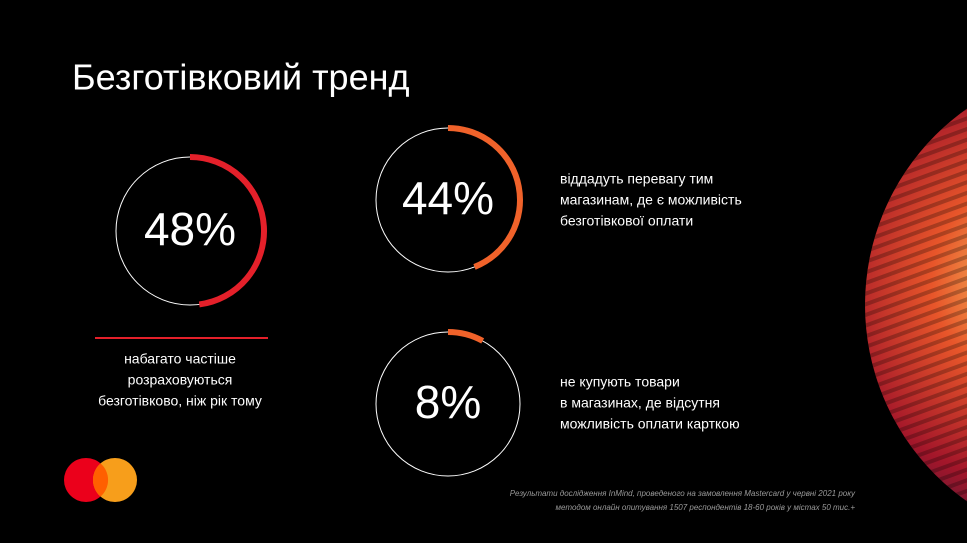 The height and width of the screenshot is (543, 967). What do you see at coordinates (651, 200) in the screenshot?
I see `stat-description: магазинам, де є можливість` at bounding box center [651, 200].